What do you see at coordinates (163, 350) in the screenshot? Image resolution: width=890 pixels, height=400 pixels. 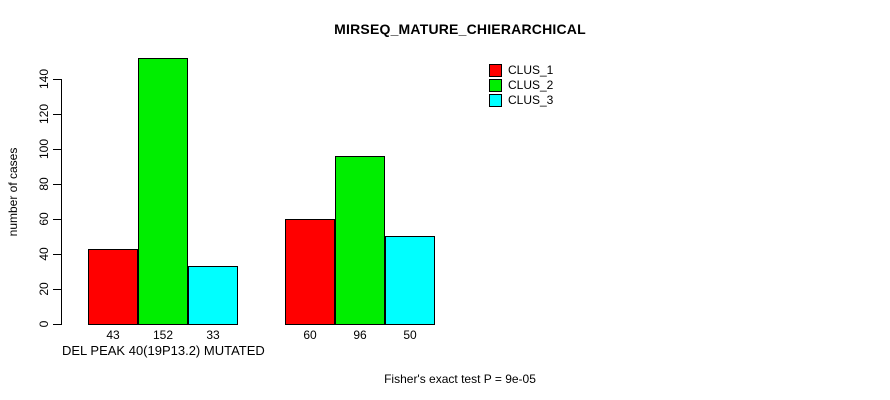 I see `x-axis-label: DEL PEAK 40(19P13.2) MUTATED` at bounding box center [163, 350].